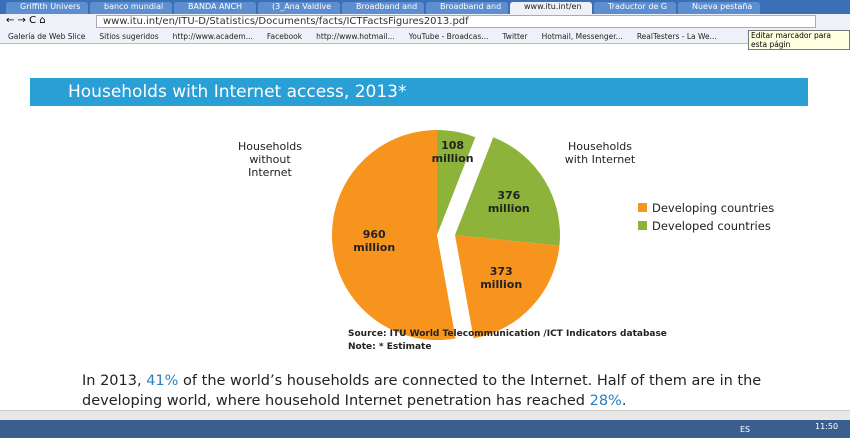 This screenshot has height=438, width=850. Describe the element at coordinates (605, 401) in the screenshot. I see `paragraph-part: 28%` at that location.